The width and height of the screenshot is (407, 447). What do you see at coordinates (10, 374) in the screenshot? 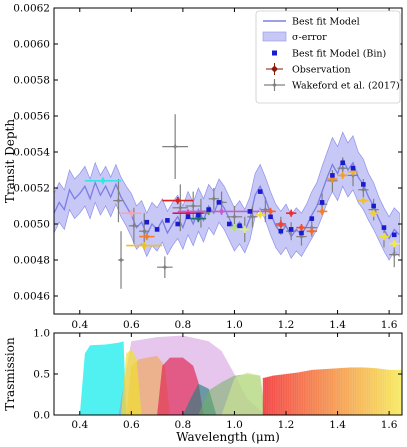
I see `y-axis-label-transmission: Trasmission` at bounding box center [10, 374].